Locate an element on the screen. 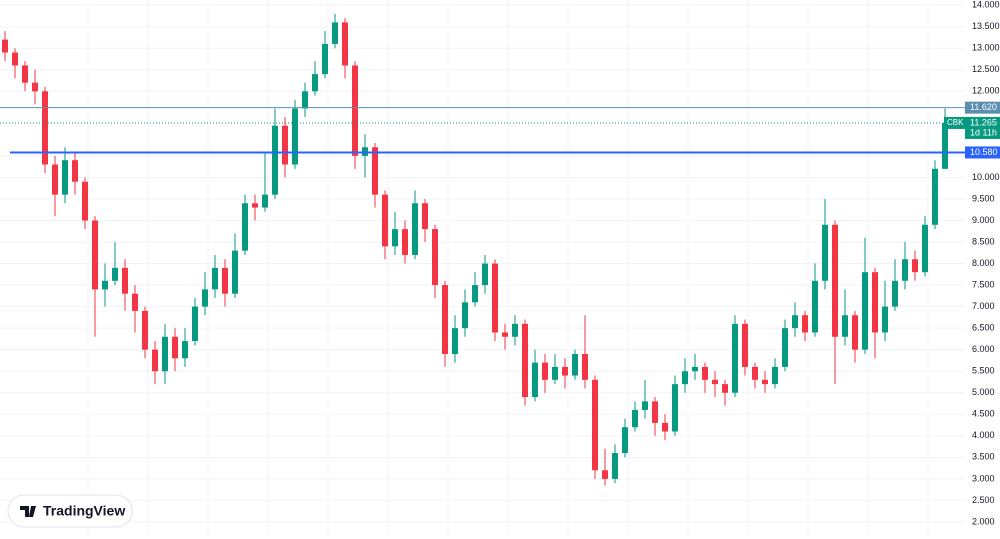 The height and width of the screenshot is (539, 1000). y-tick-label: 2.500 is located at coordinates (983, 500).